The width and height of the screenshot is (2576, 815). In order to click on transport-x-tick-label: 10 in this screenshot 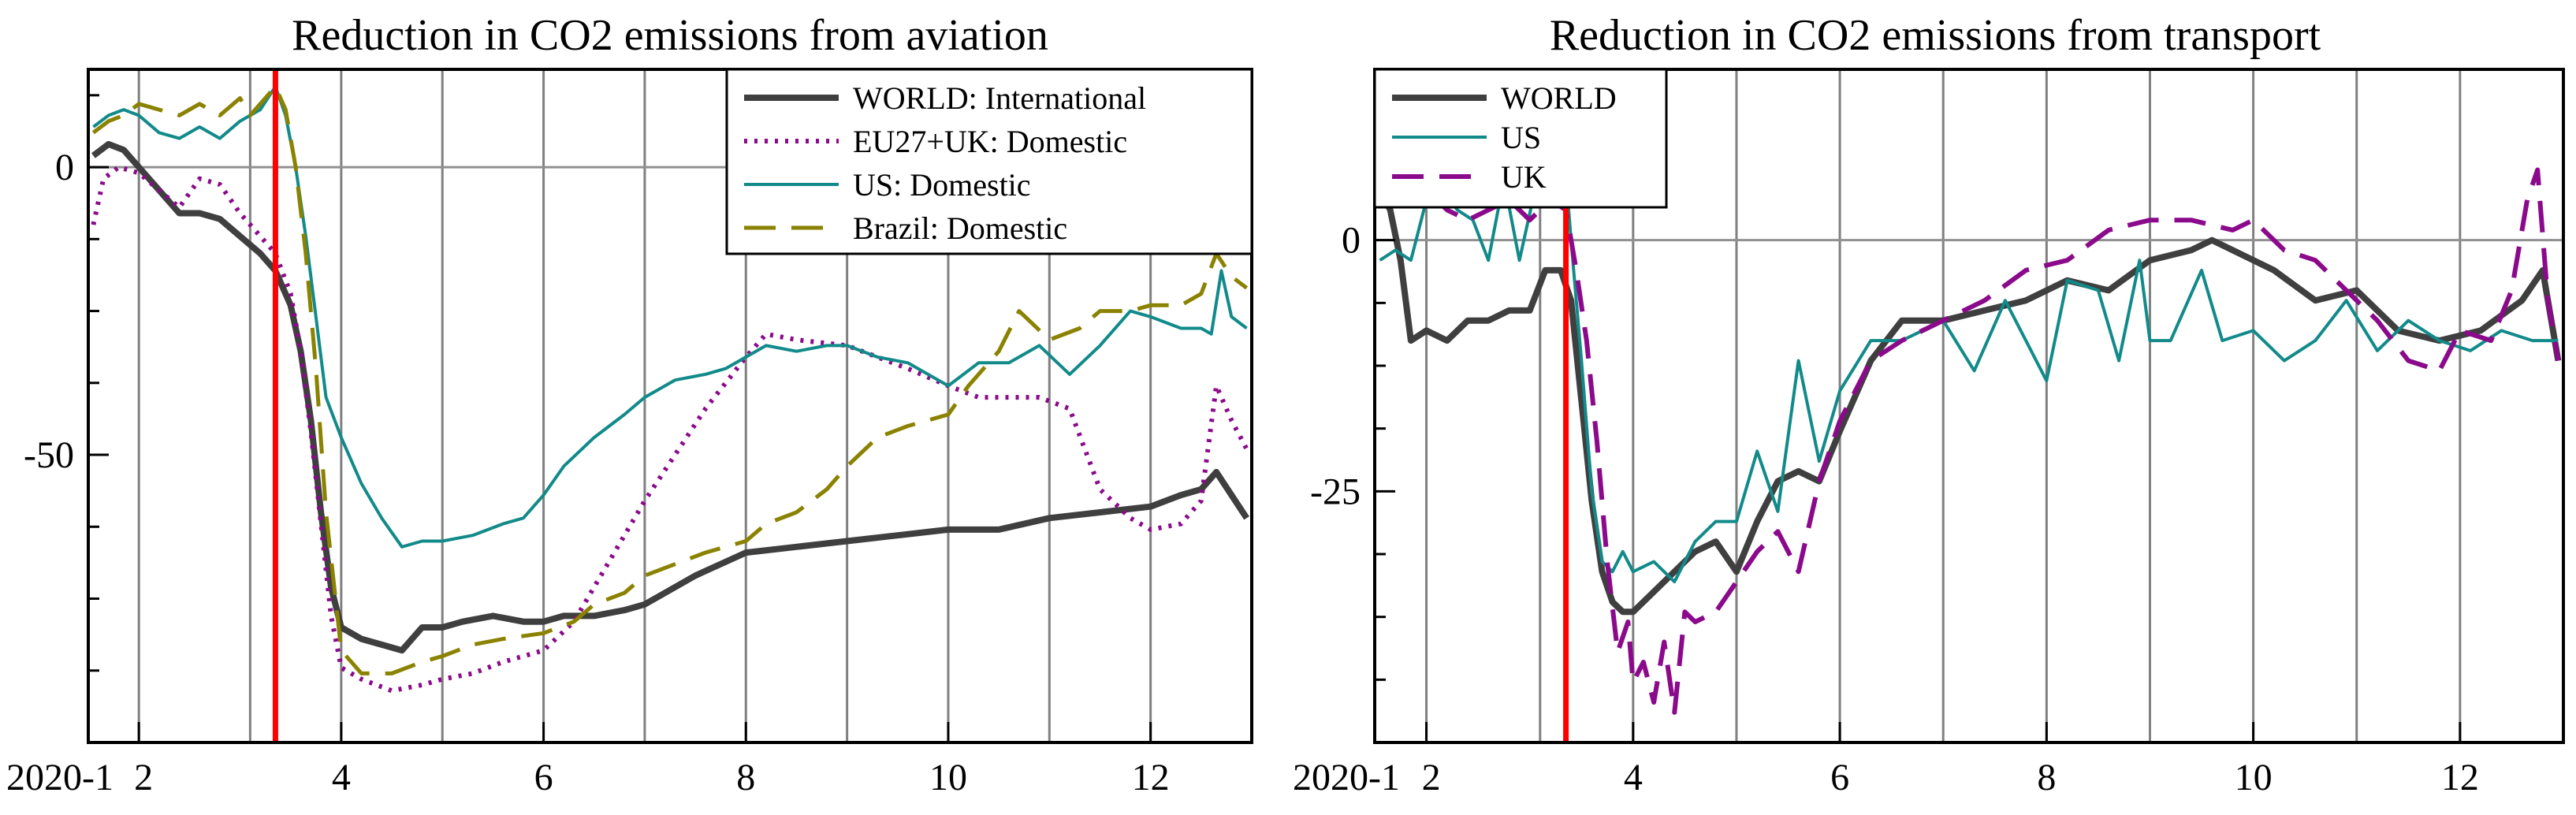, I will do `click(2254, 777)`.